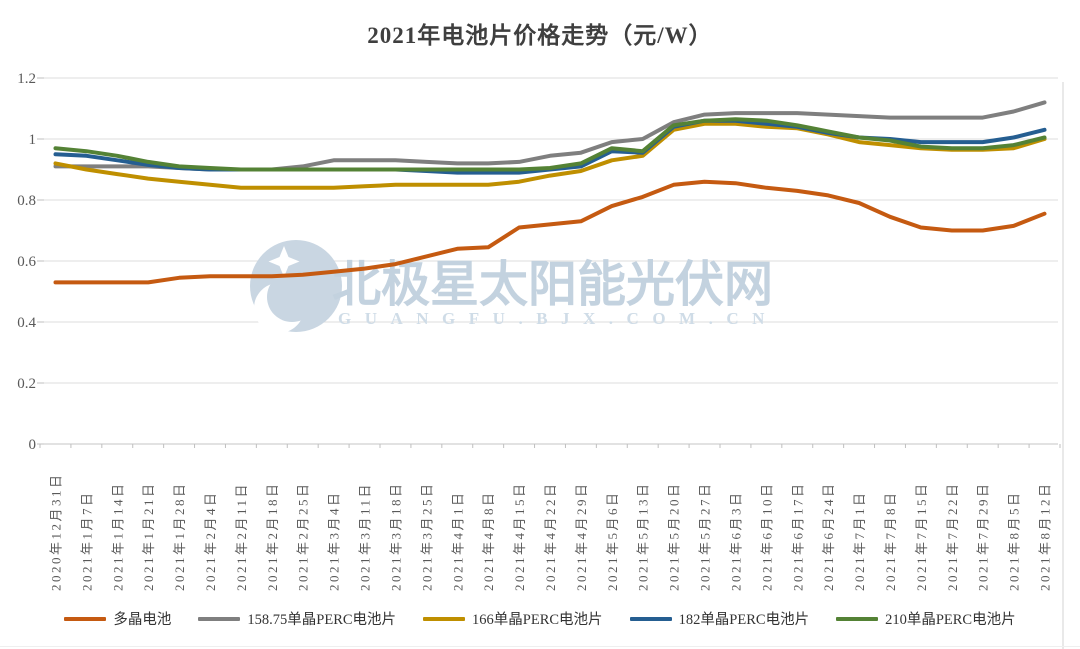 The width and height of the screenshot is (1080, 649). What do you see at coordinates (395, 536) in the screenshot?
I see `x-axis-tick-label: 2021年3月18日` at bounding box center [395, 536].